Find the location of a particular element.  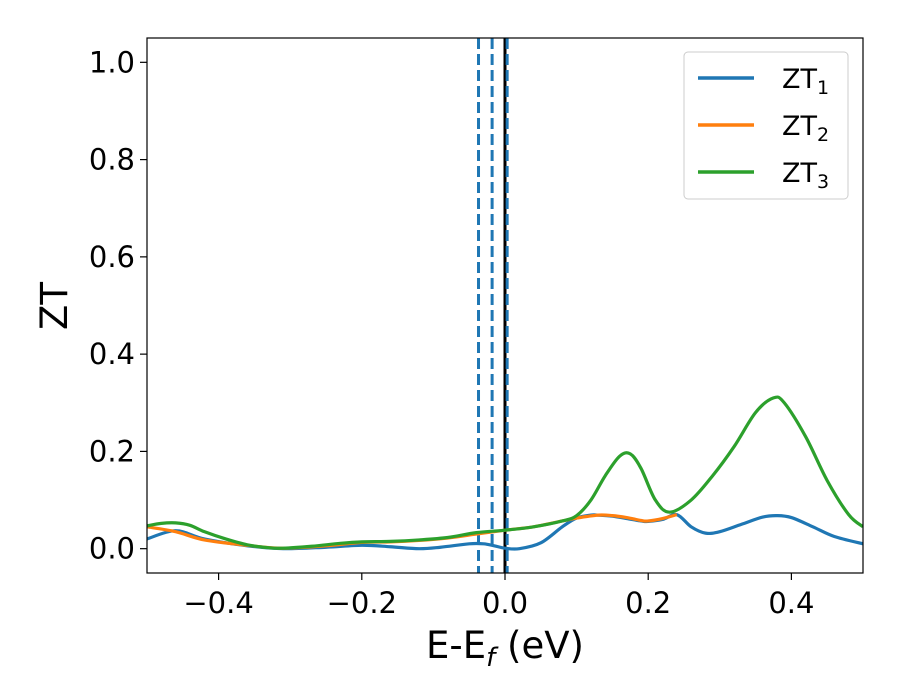

x-tick-label: −0.2 is located at coordinates (362, 603).